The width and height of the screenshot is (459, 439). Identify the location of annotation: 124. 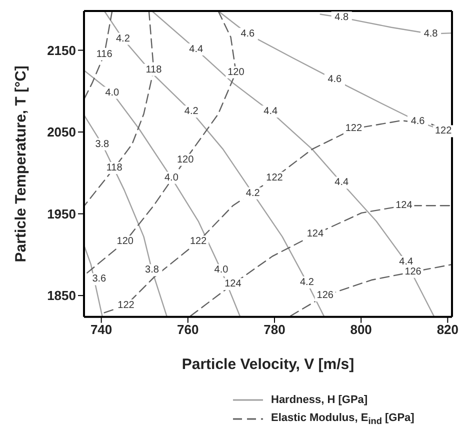
(404, 206).